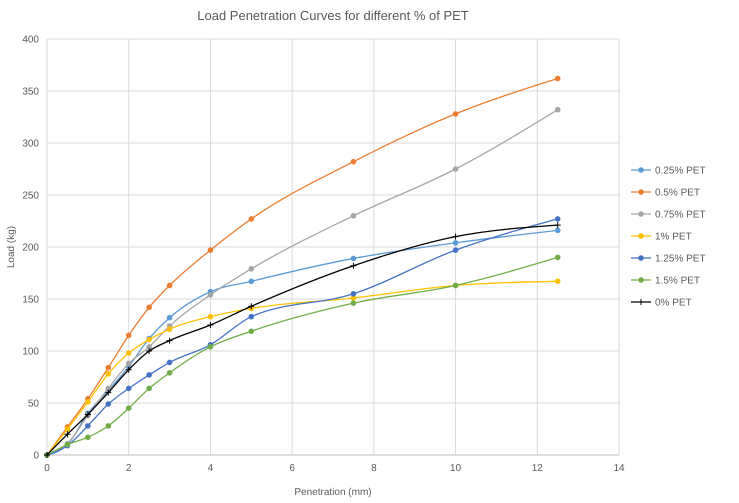 The image size is (739, 503). Describe the element at coordinates (31, 248) in the screenshot. I see `y-tick-label: 200` at that location.